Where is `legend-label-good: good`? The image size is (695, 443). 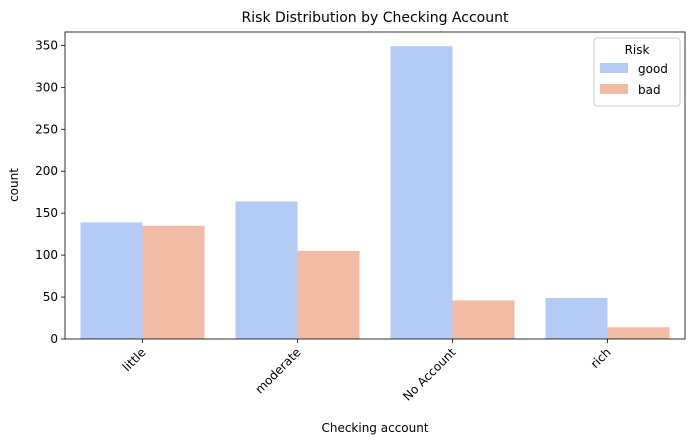 legend-label-good: good is located at coordinates (653, 69).